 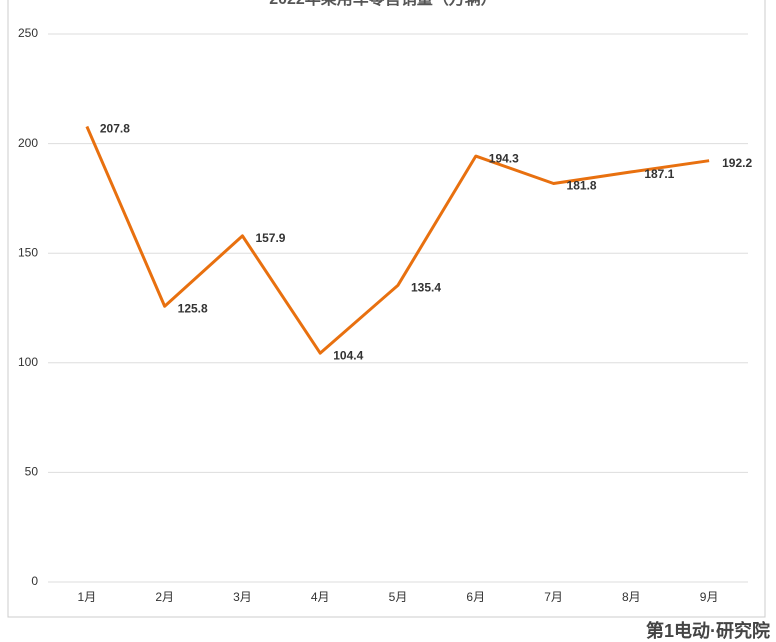 What do you see at coordinates (398, 597) in the screenshot?
I see `x-tick-label: 5月` at bounding box center [398, 597].